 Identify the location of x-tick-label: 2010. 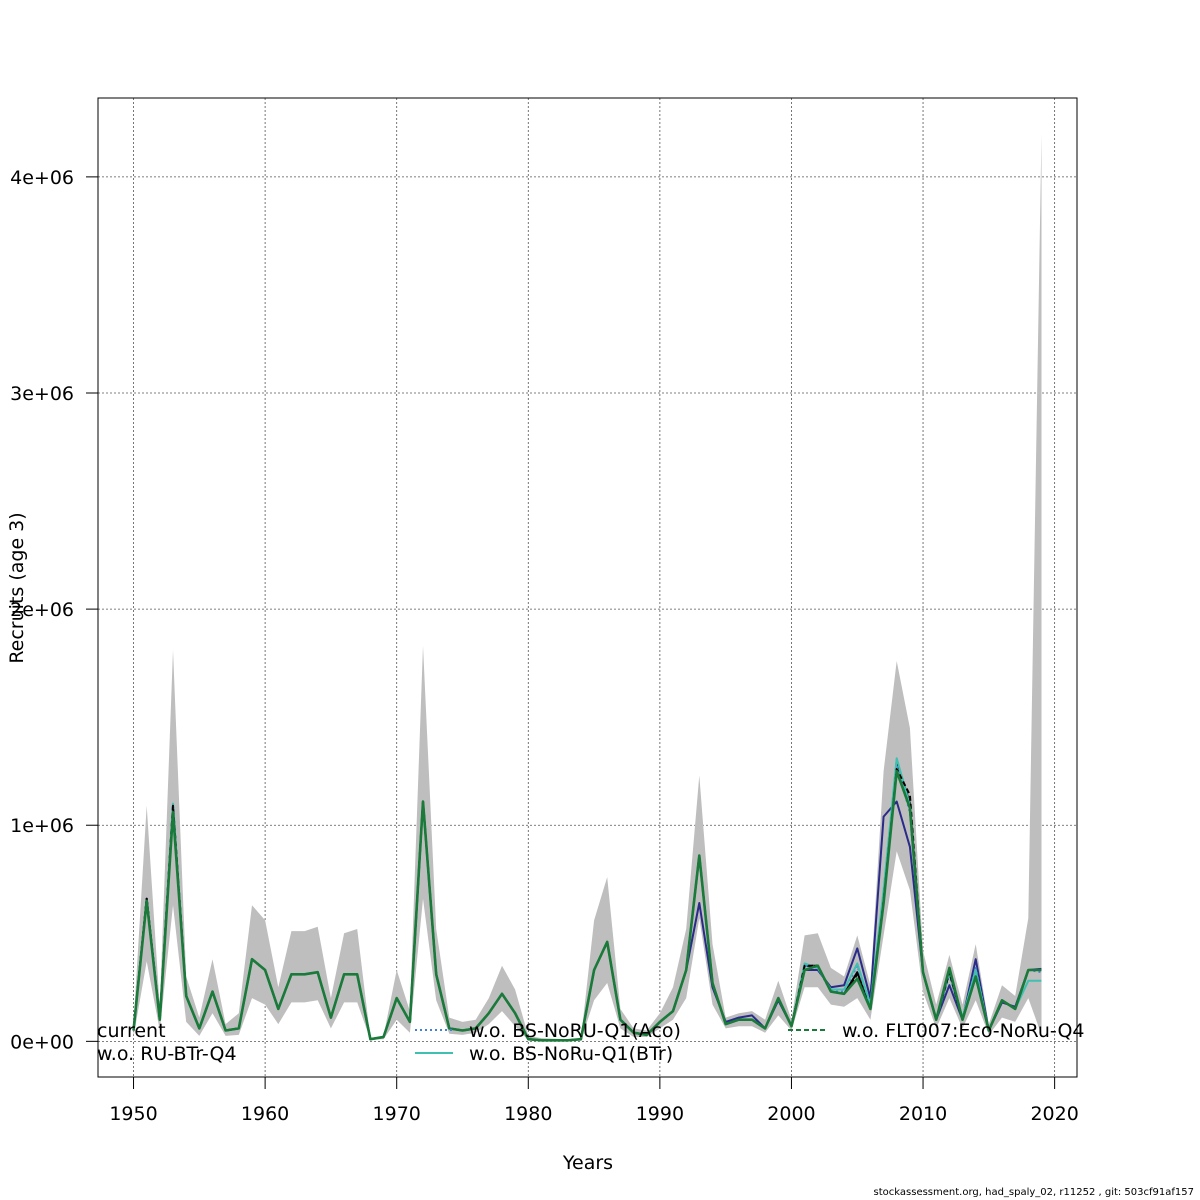
(923, 1114).